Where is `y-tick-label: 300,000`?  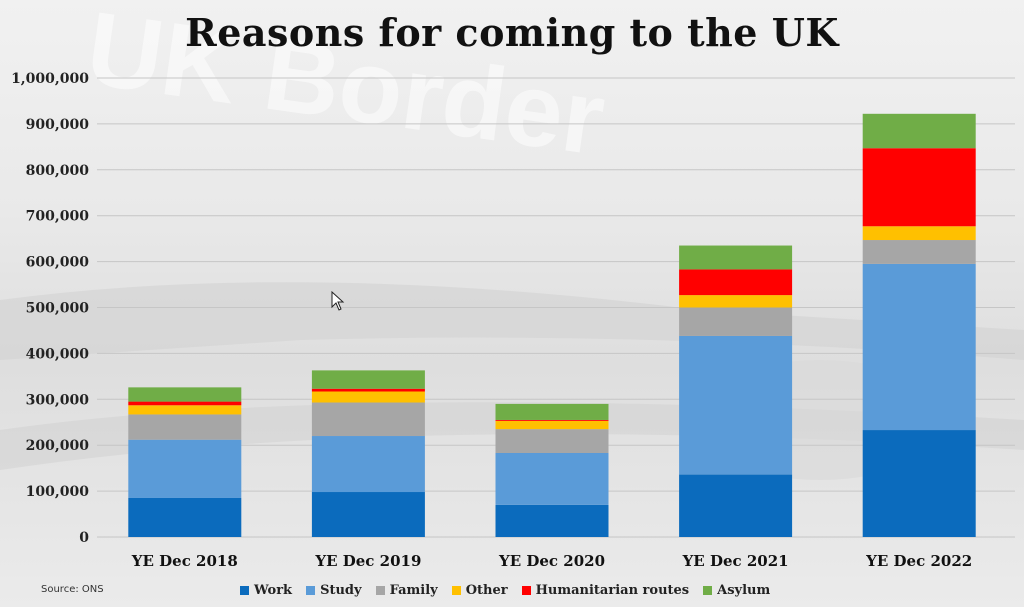
y-tick-label: 300,000 is located at coordinates (58, 400).